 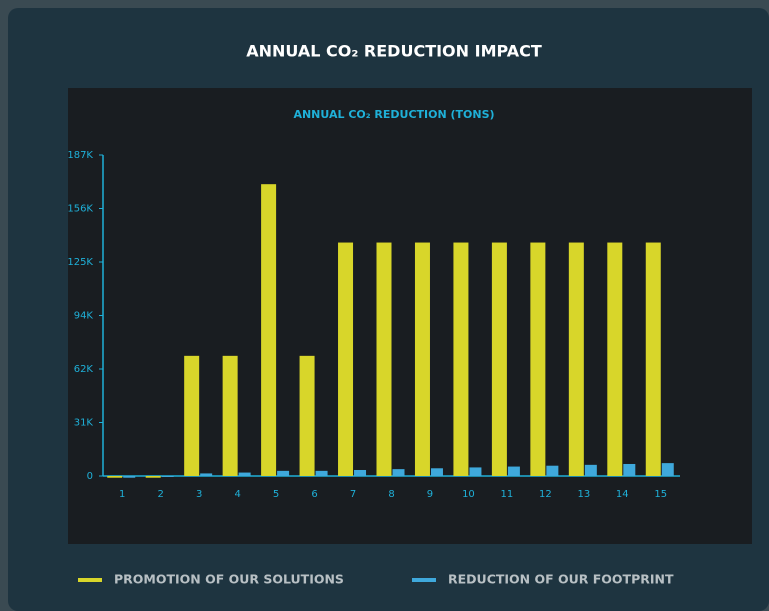 I want to click on x-tick-label: 11, so click(x=507, y=494).